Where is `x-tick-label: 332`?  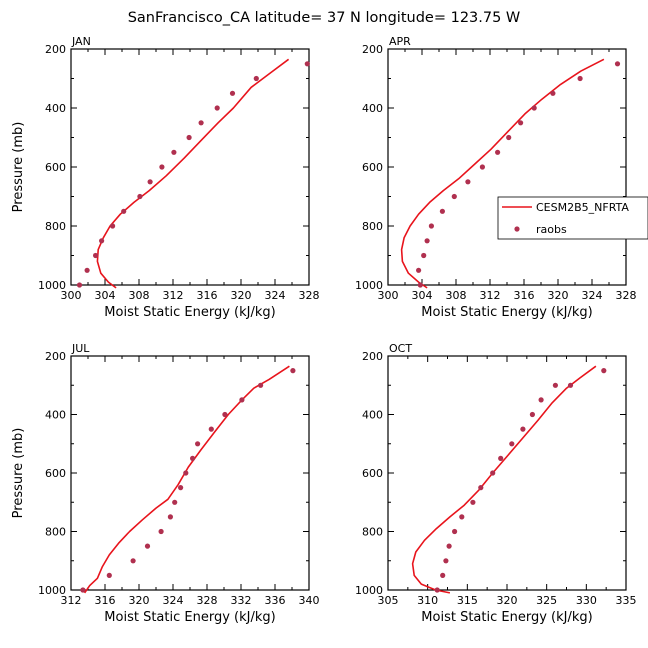
x-tick-label: 332 is located at coordinates (241, 600).